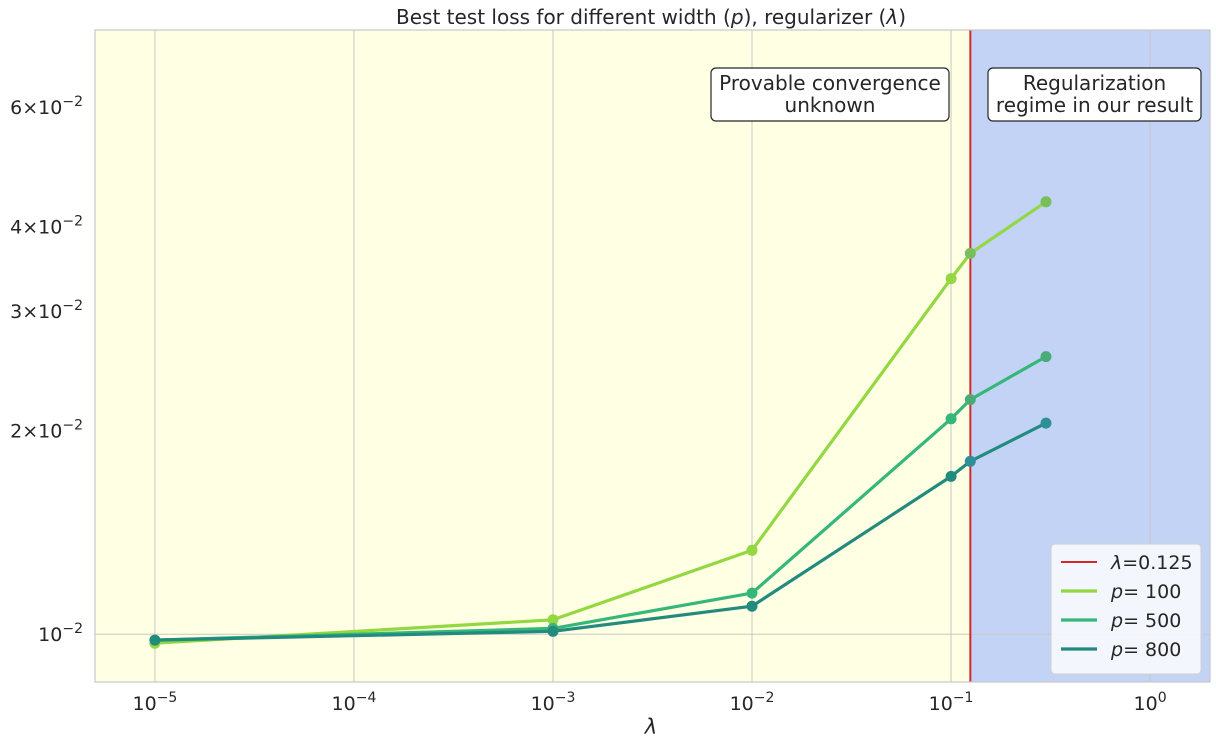  I want to click on x-tick-label: 10⁻¹, so click(951, 702).